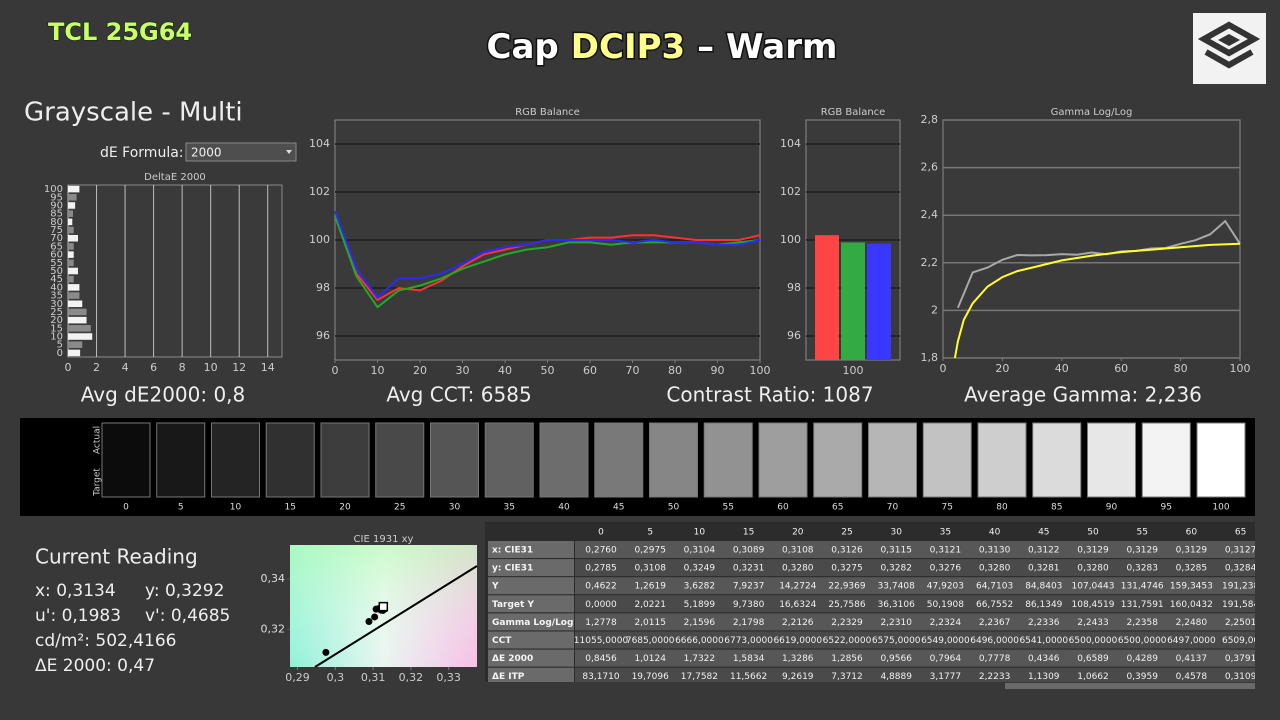 The width and height of the screenshot is (1280, 720). What do you see at coordinates (946, 677) in the screenshot?
I see `cell: 3,1777` at bounding box center [946, 677].